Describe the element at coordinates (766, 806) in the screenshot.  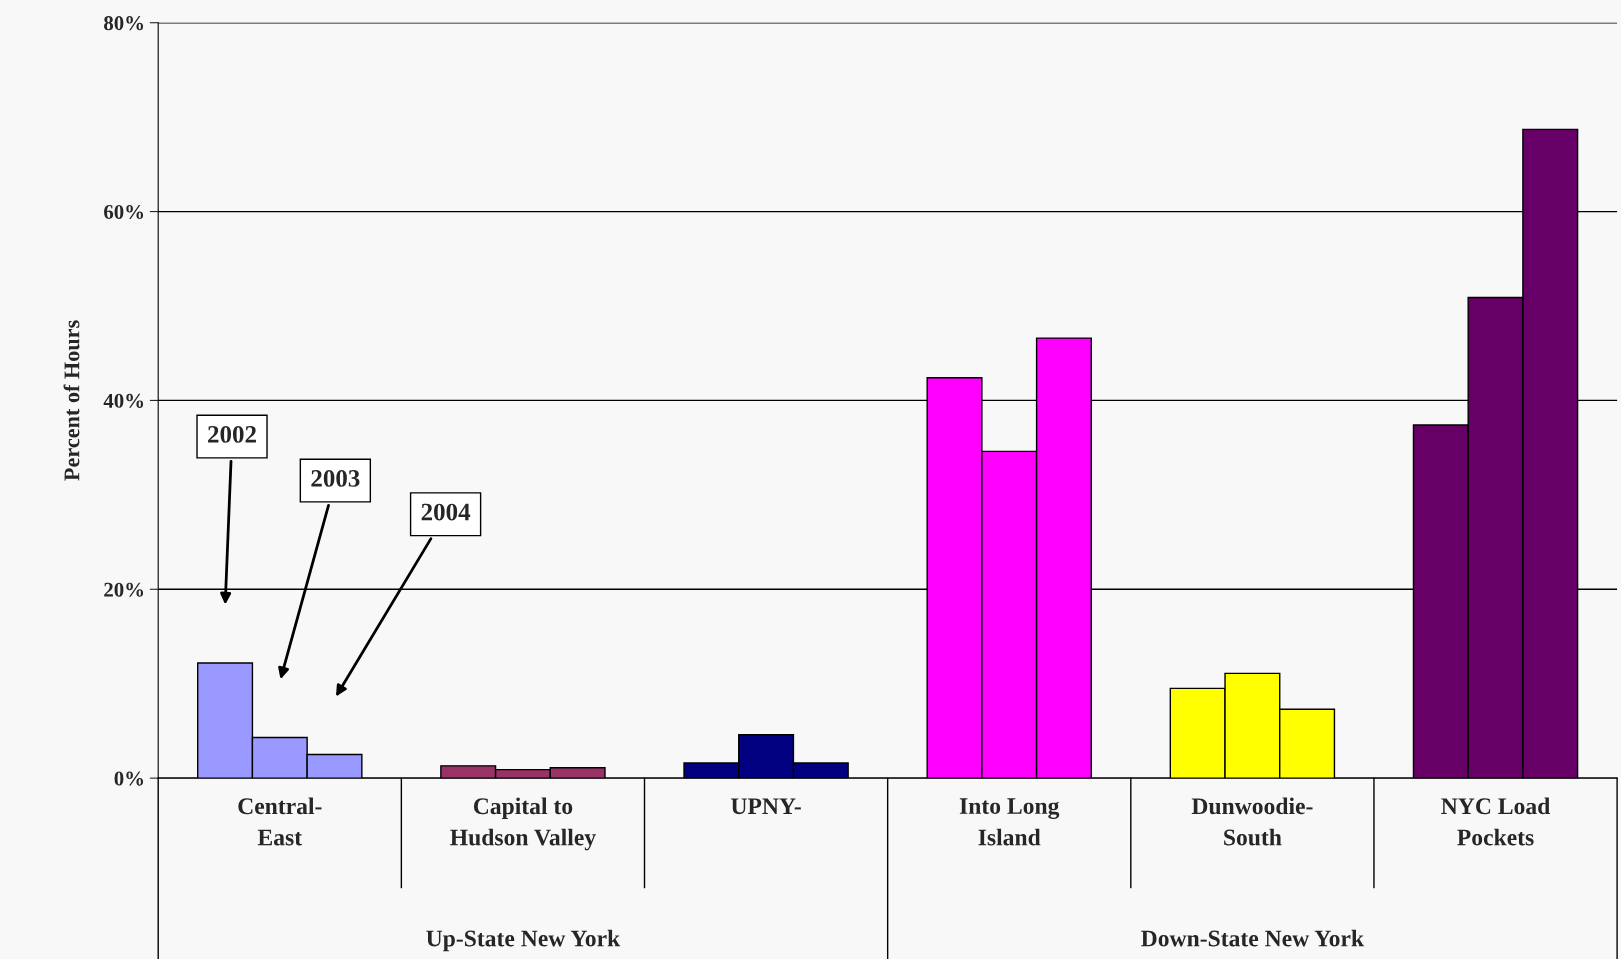
I see `x-tick-label: UPNY-` at that location.